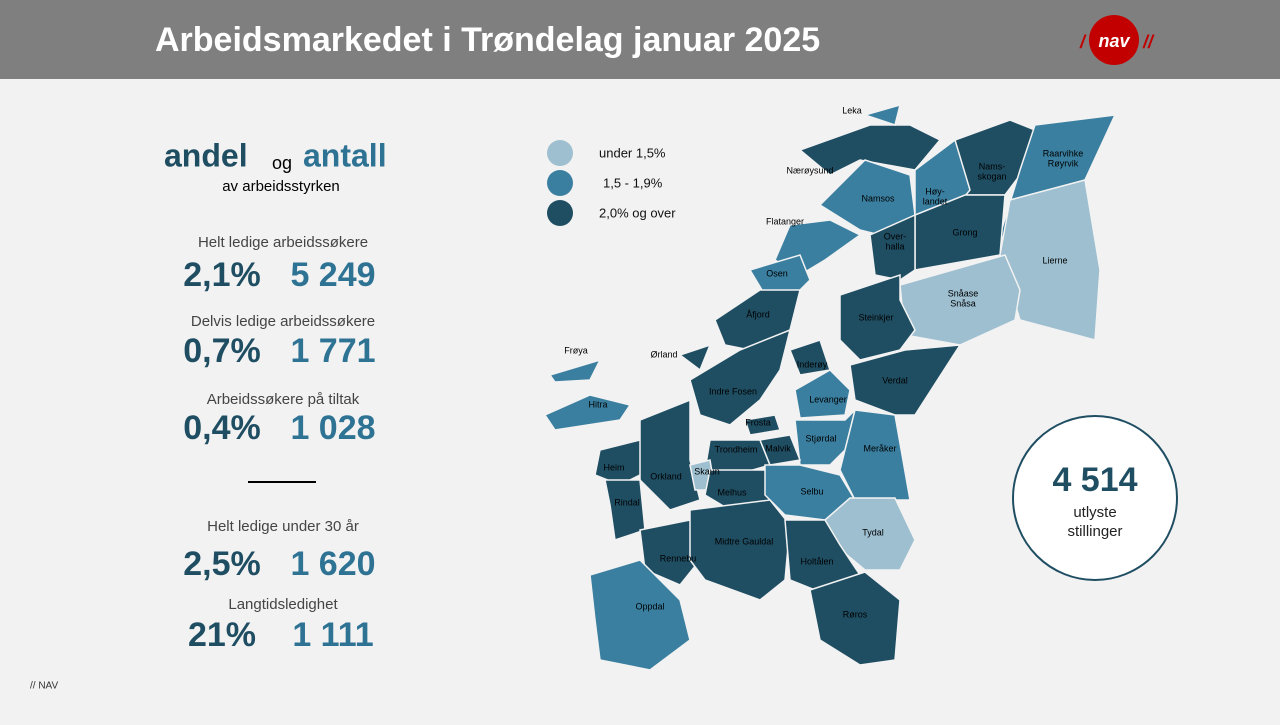 The width and height of the screenshot is (1280, 725). What do you see at coordinates (649, 606) in the screenshot?
I see `municipality-label: Oppdal` at bounding box center [649, 606].